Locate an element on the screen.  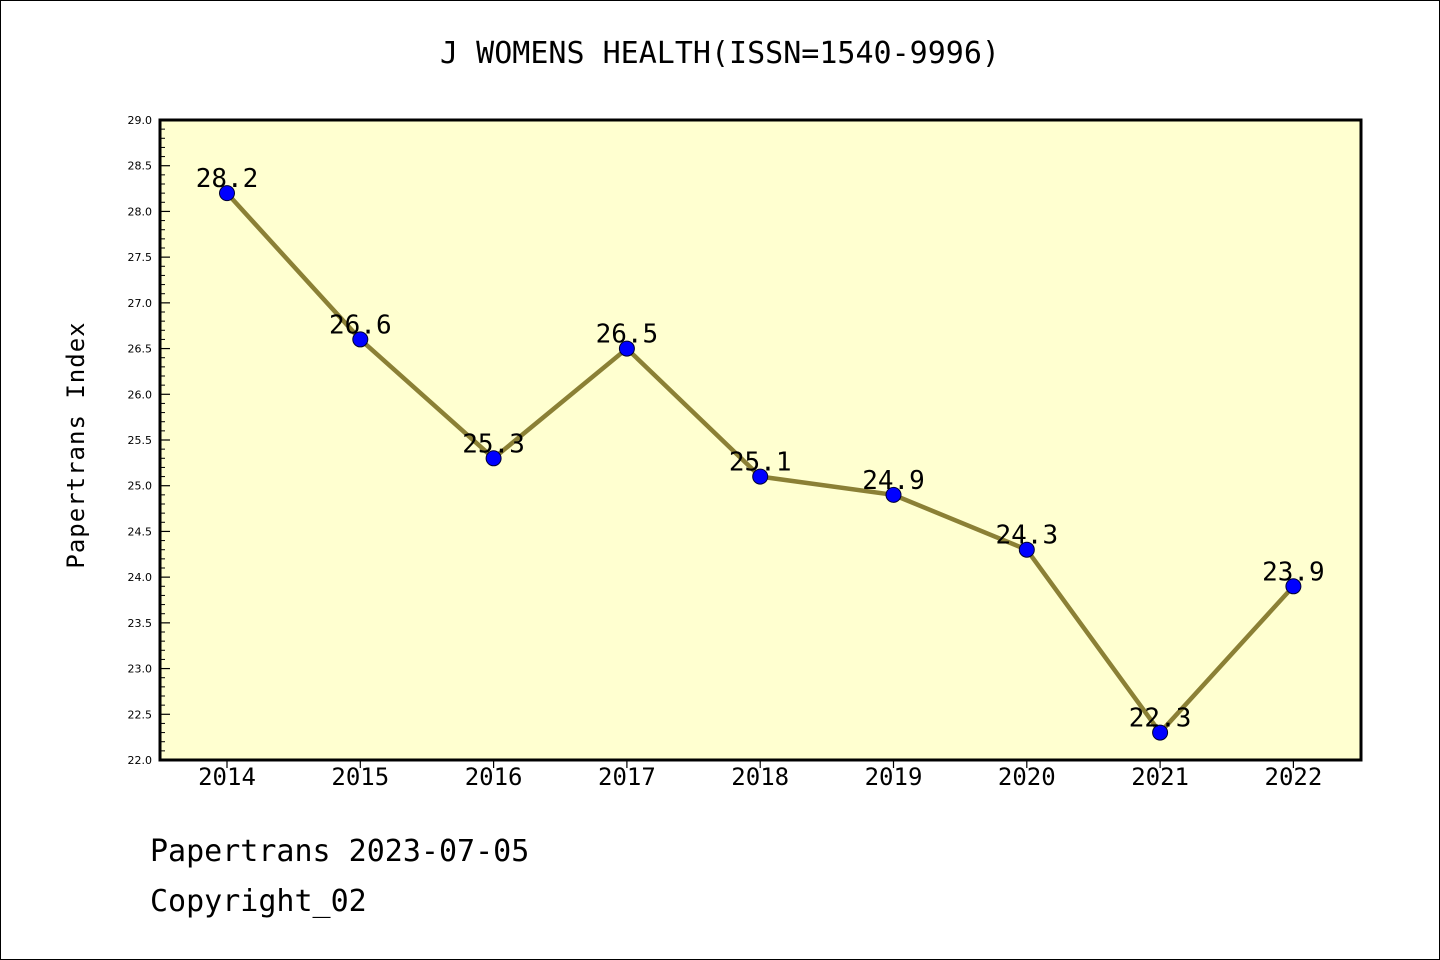
y-tick-label: 24.0 is located at coordinates (140, 577).